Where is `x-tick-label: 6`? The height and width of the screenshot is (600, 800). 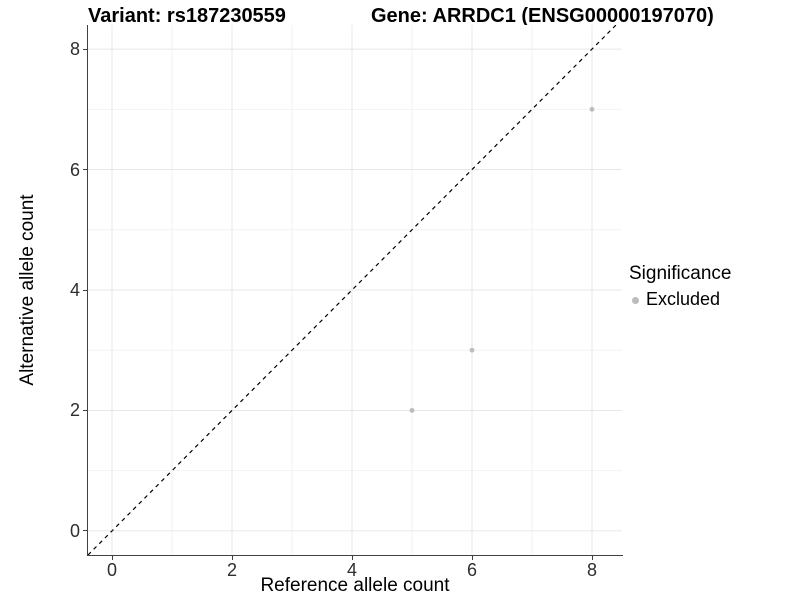 x-tick-label: 6 is located at coordinates (472, 570).